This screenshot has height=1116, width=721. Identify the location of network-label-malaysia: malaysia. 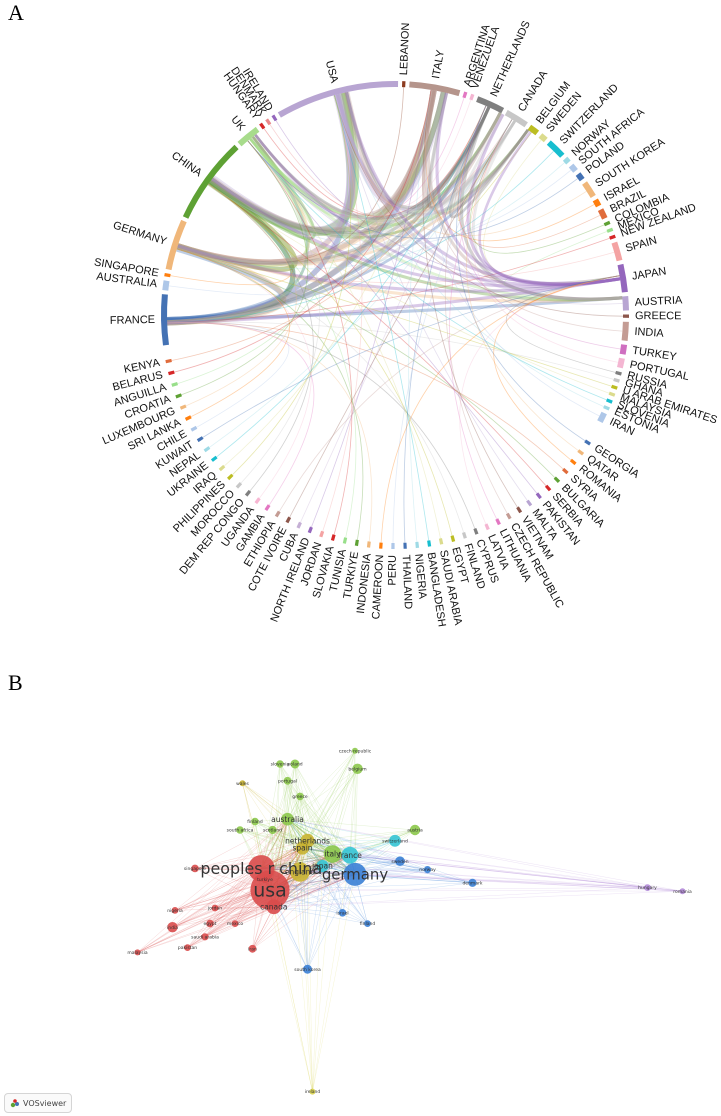
(137, 953).